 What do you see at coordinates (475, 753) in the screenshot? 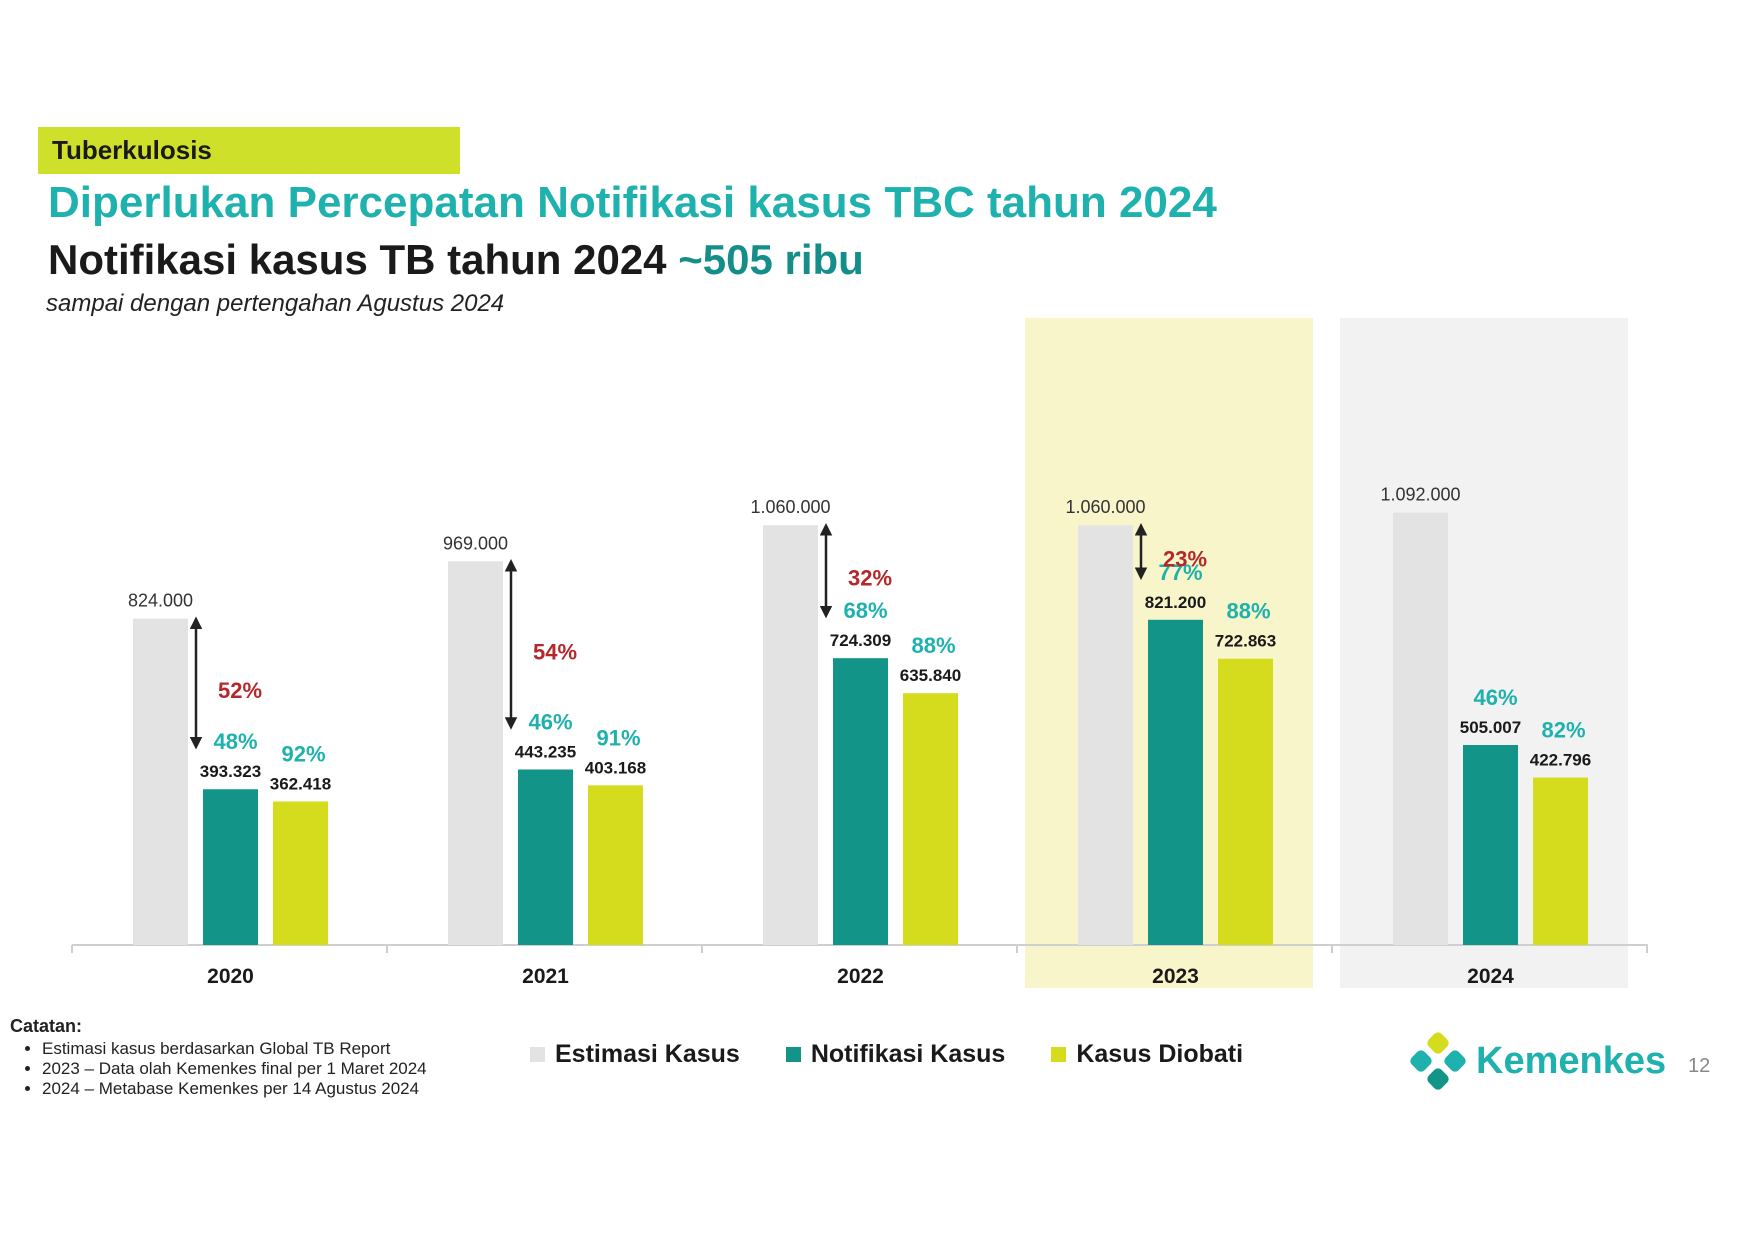
I see `bar-estimasi-2021` at bounding box center [475, 753].